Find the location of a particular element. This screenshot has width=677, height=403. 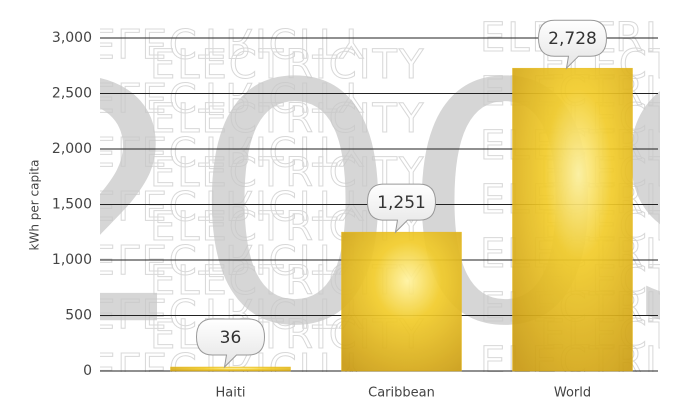

x-tick-label: Haiti is located at coordinates (230, 393).